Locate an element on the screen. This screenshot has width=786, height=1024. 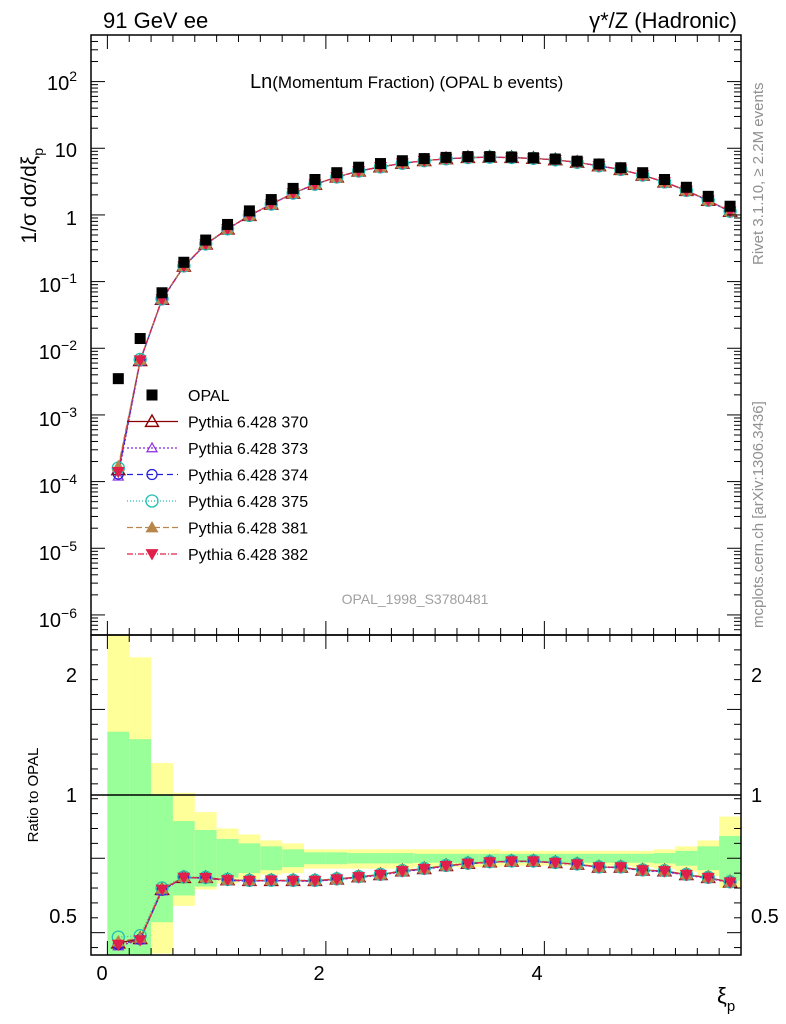
legend-label-5: Pythia 6.428 381 is located at coordinates (248, 529).